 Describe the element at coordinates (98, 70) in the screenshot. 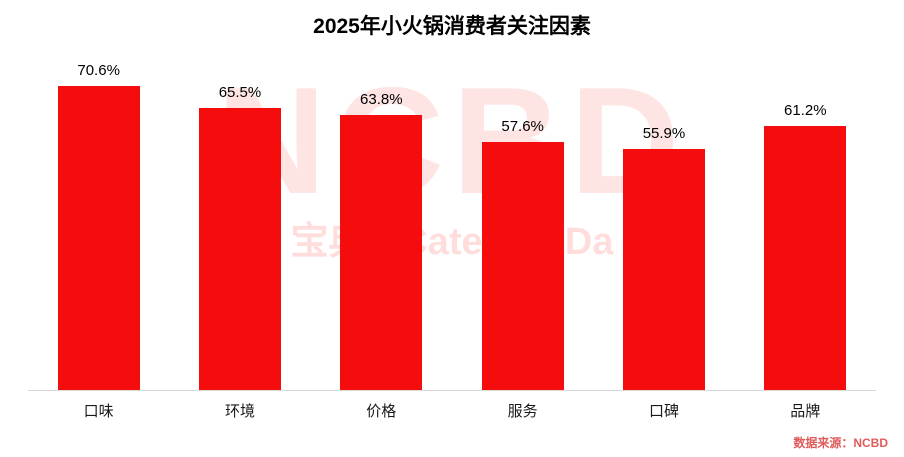

I see `bar-value-label: 70.6%` at that location.